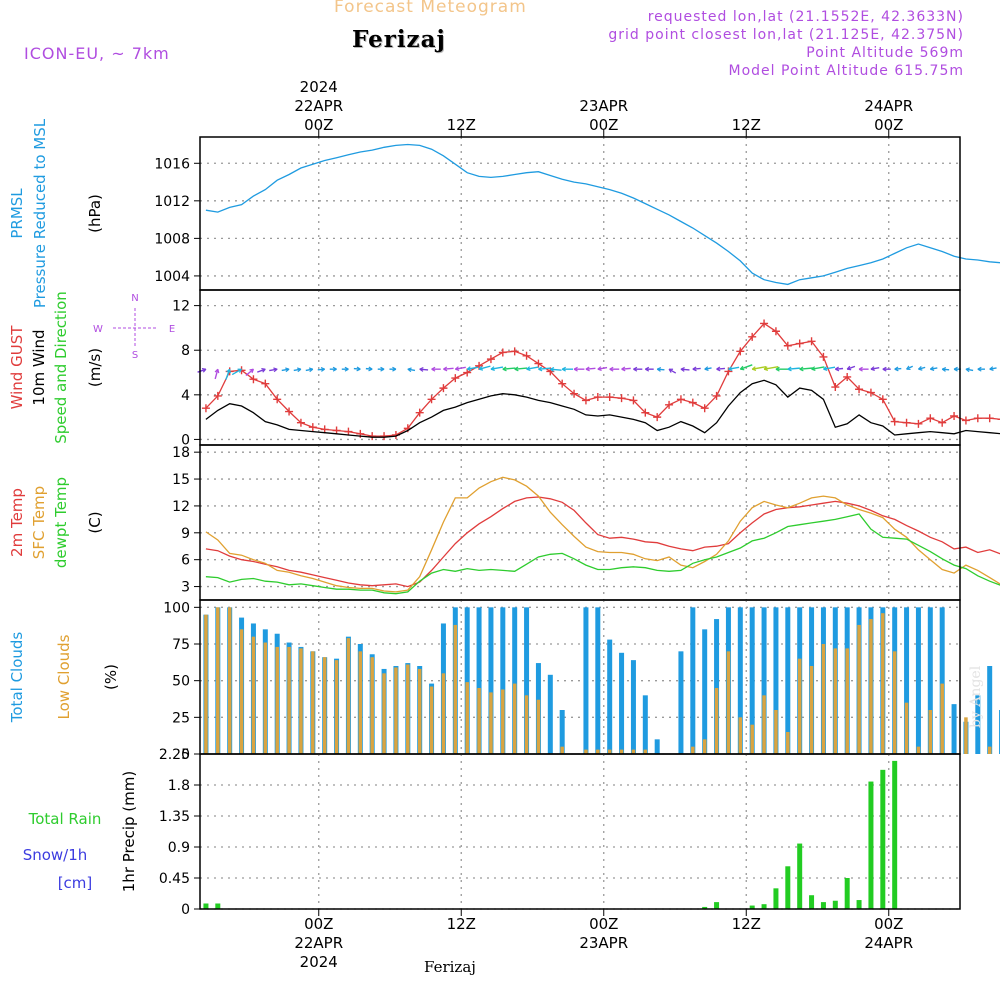 The image size is (1000, 1000). What do you see at coordinates (172, 277) in the screenshot?
I see `y-tick-label: 1004` at bounding box center [172, 277].